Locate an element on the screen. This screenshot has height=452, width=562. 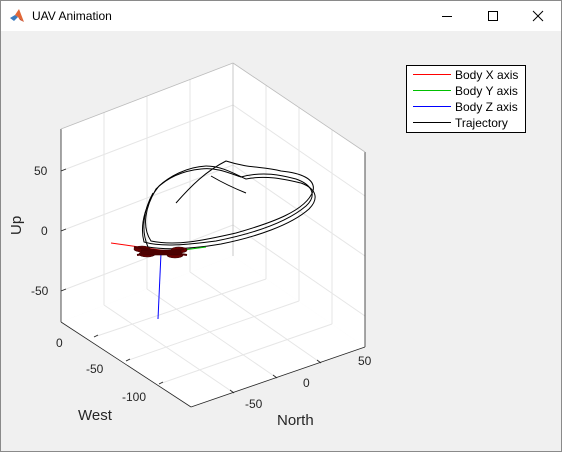
west-tick-label: -50 is located at coordinates (95, 369).